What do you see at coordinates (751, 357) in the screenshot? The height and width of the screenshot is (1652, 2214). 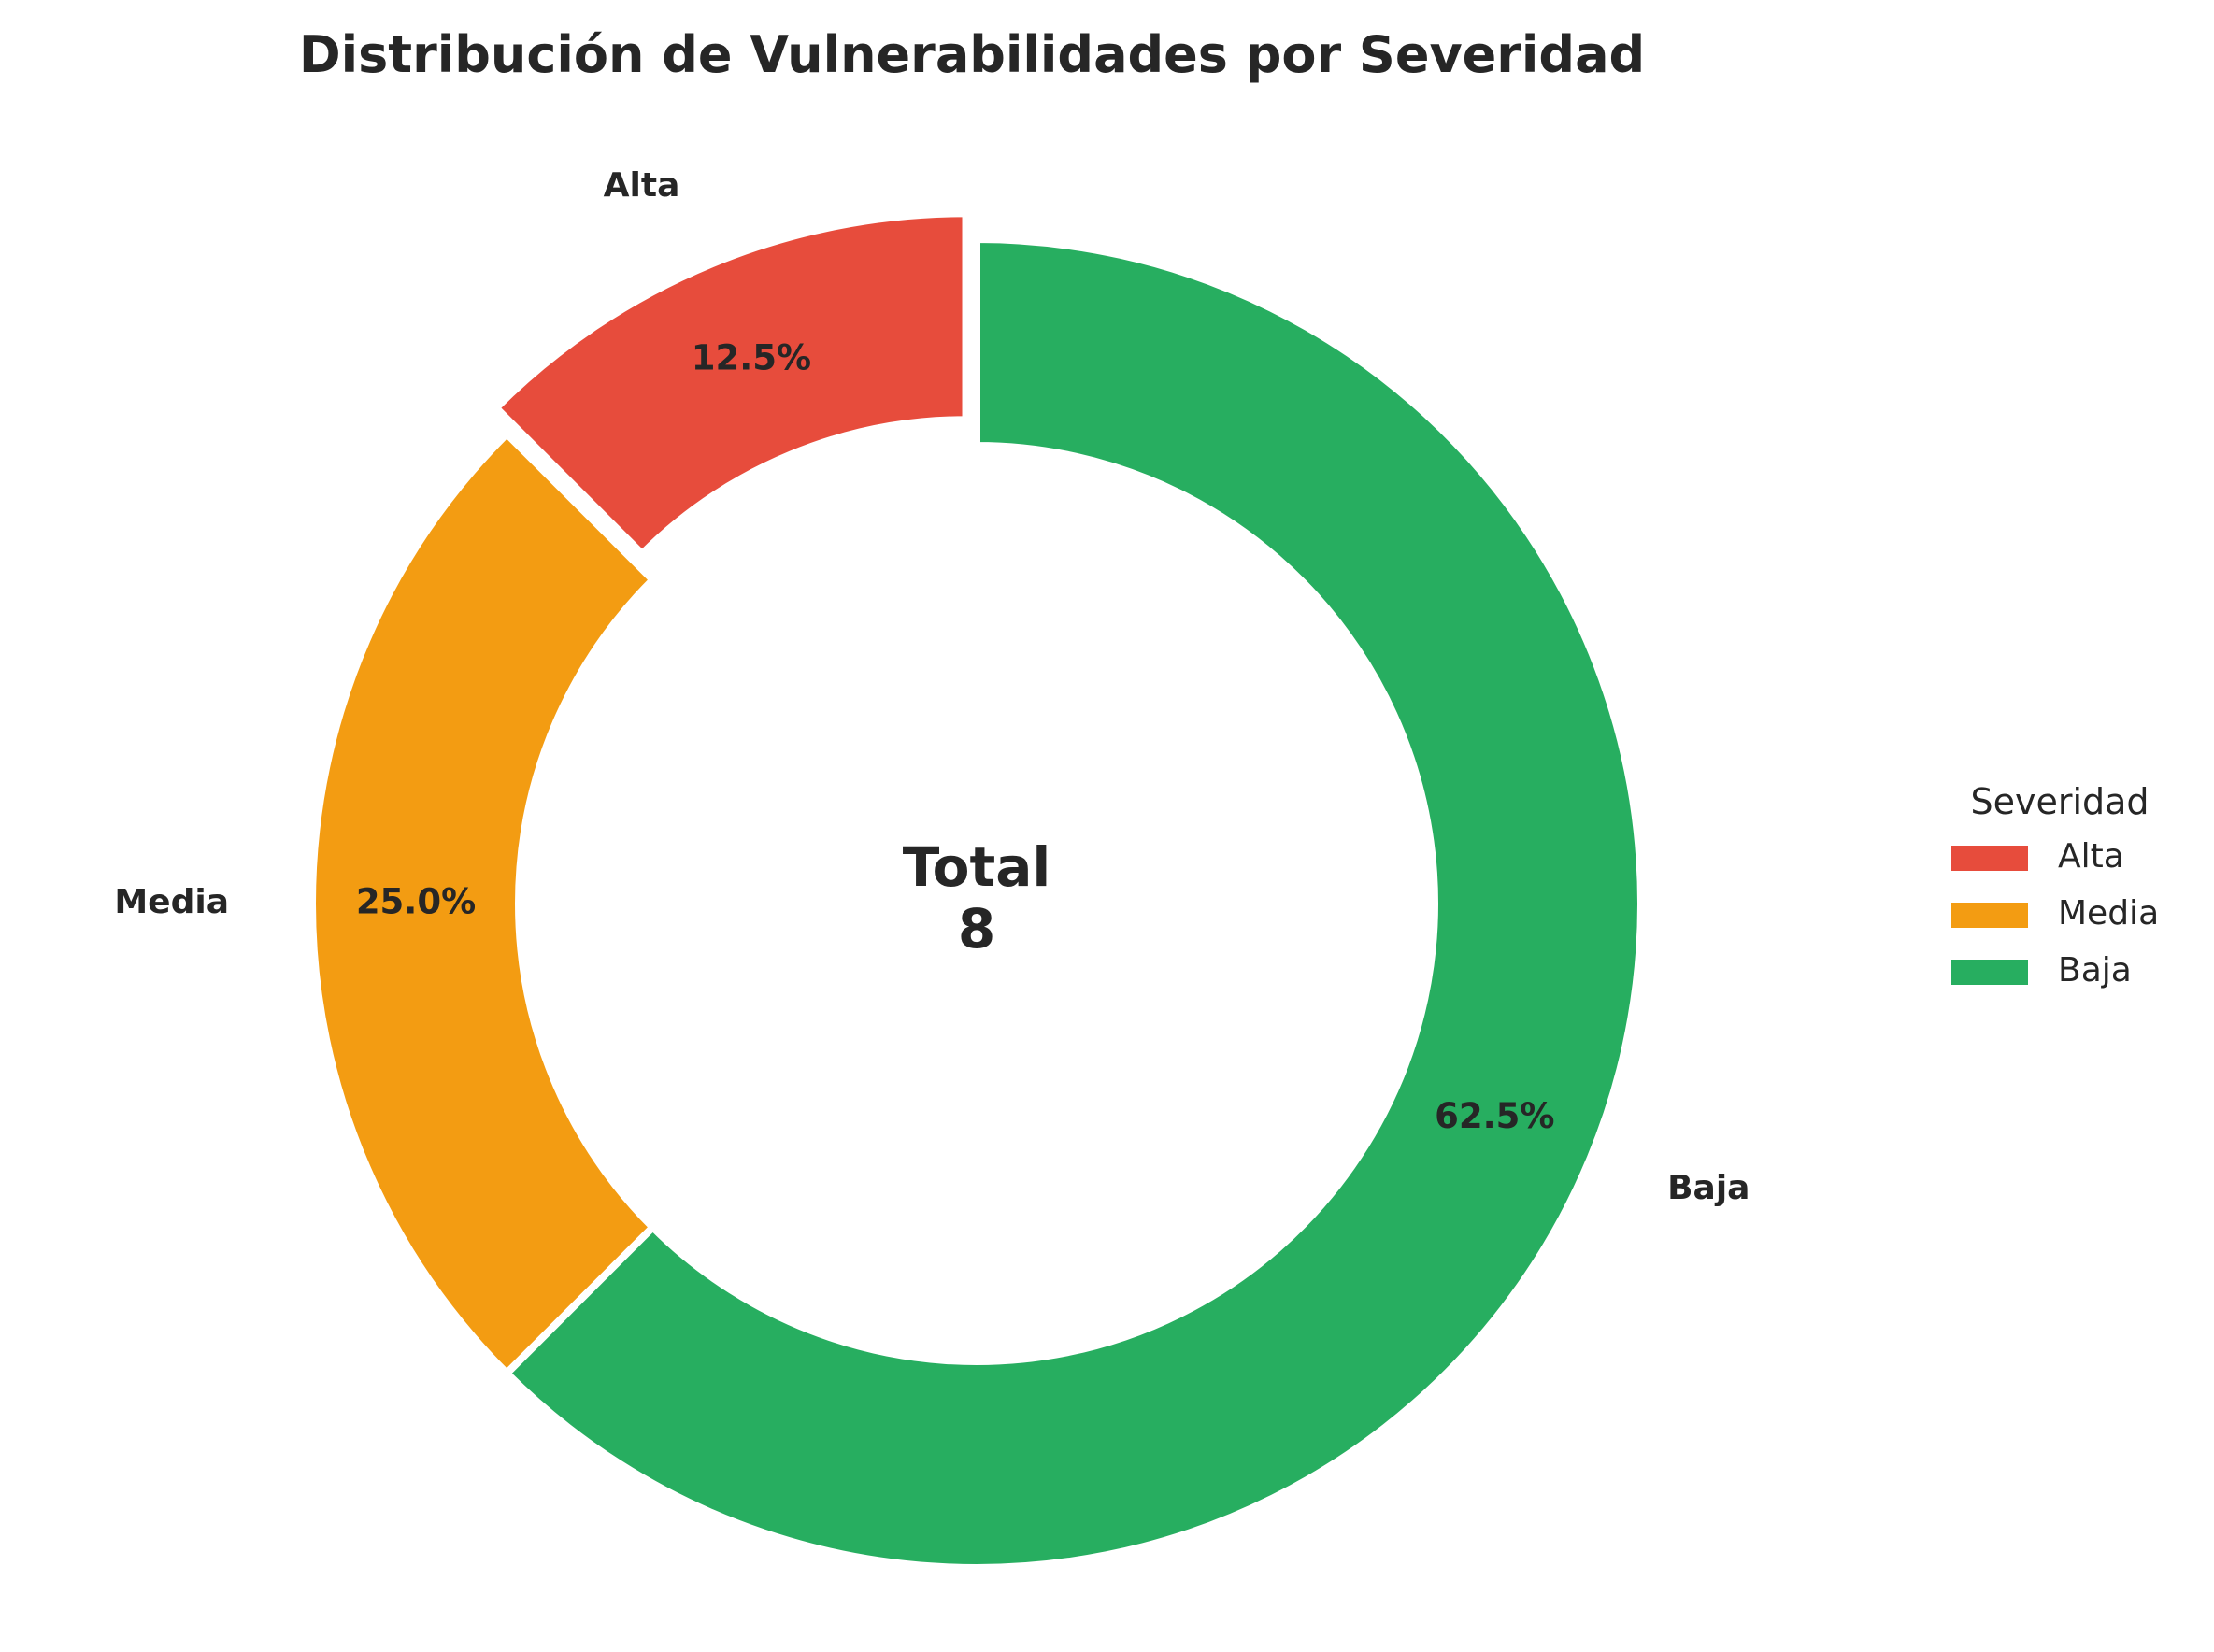 I see `percent-label-alta: 12.5%` at bounding box center [751, 357].